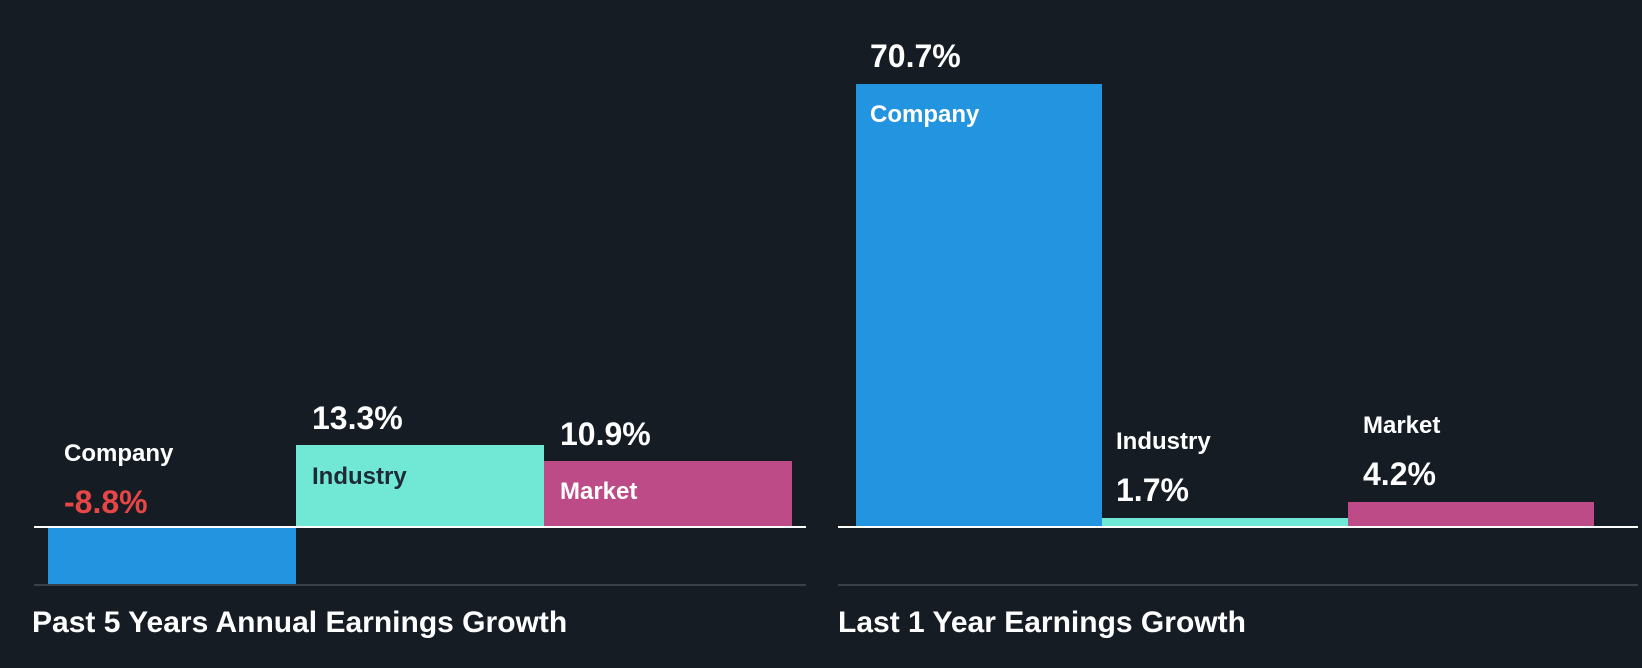 Image resolution: width=1642 pixels, height=668 pixels. What do you see at coordinates (357, 418) in the screenshot?
I see `value-industry: 13.3%` at bounding box center [357, 418].